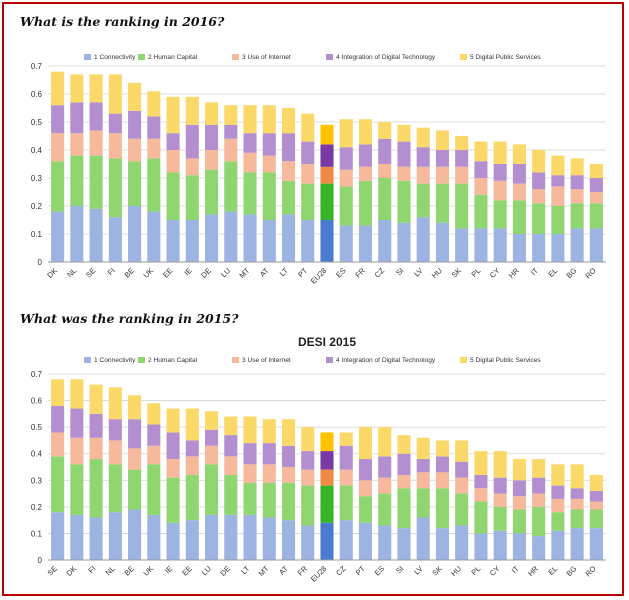  I want to click on legend-entry: 5 Digital Public Services, so click(505, 360).